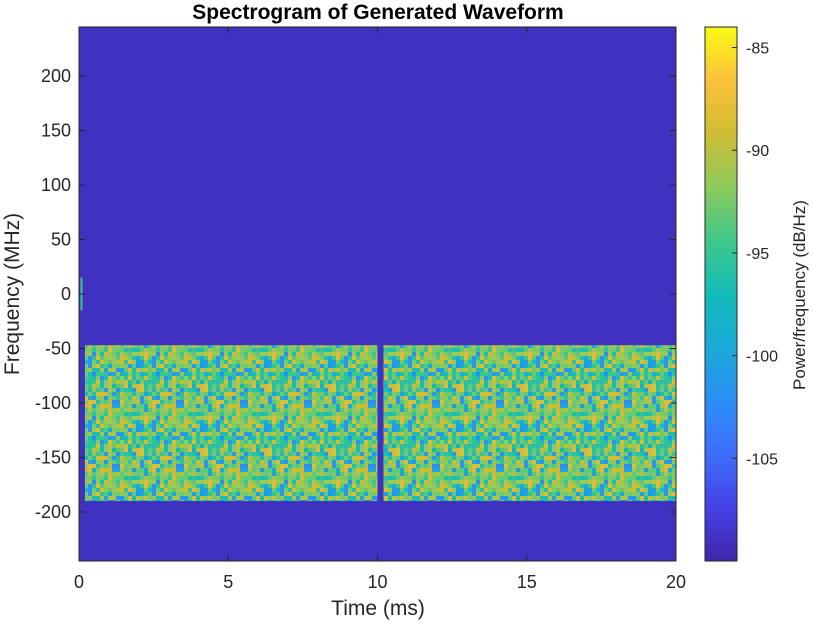  Describe the element at coordinates (56, 131) in the screenshot. I see `y-tick-label: 150` at that location.